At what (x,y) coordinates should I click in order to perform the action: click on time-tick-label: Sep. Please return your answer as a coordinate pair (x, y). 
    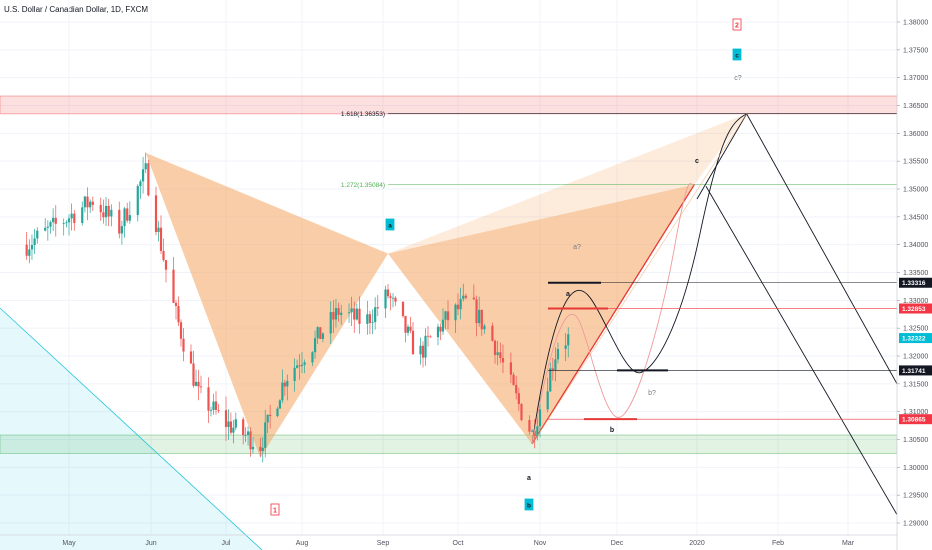
    Looking at the image, I should click on (383, 543).